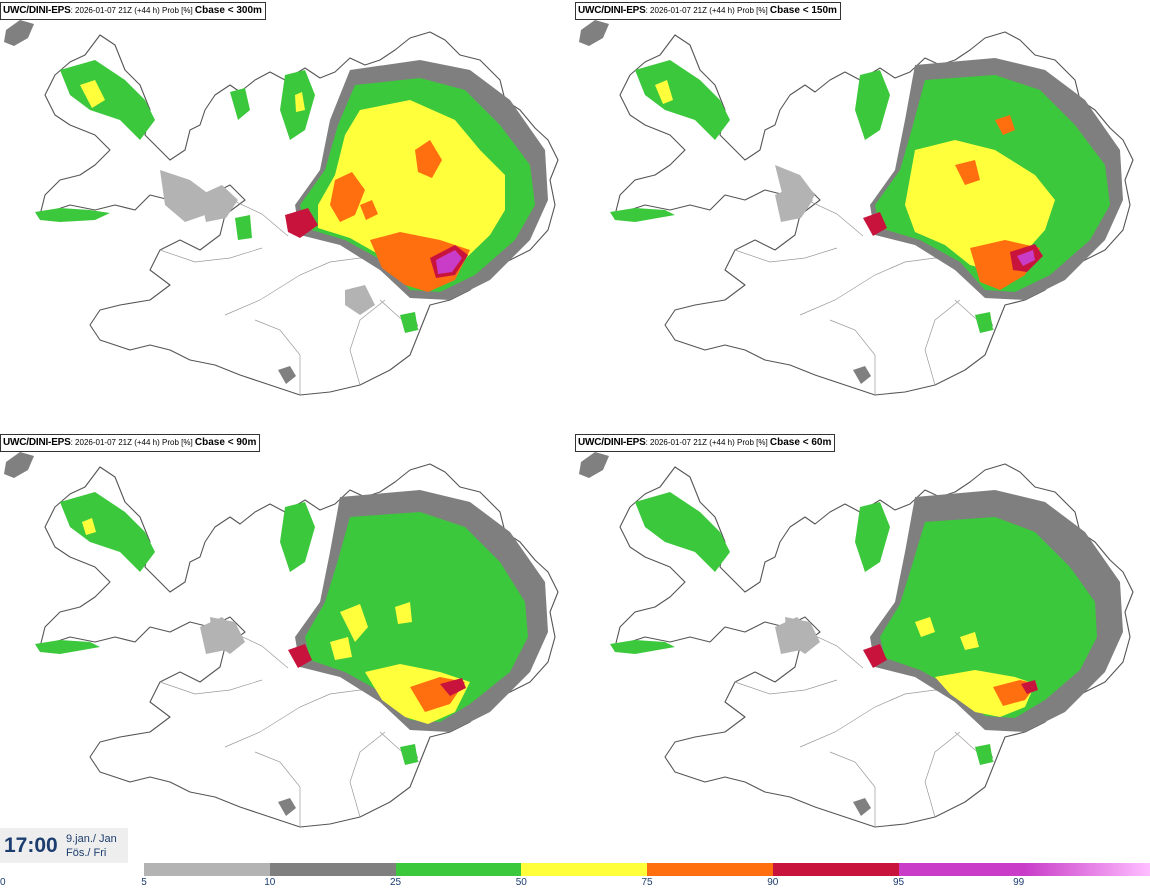 The height and width of the screenshot is (891, 1150). I want to click on field-label: Cbase < 90m, so click(225, 442).